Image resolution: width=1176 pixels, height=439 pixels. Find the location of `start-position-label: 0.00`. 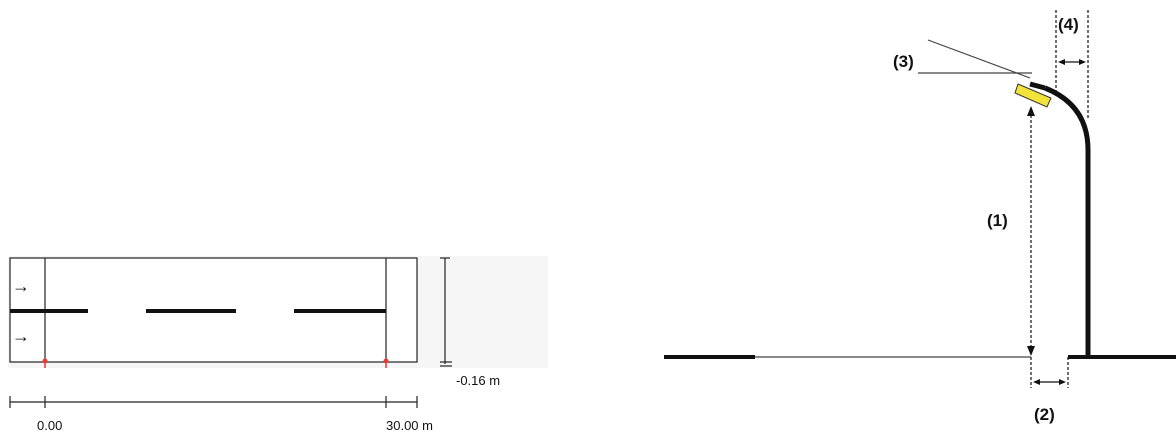

start-position-label: 0.00 is located at coordinates (49, 425).